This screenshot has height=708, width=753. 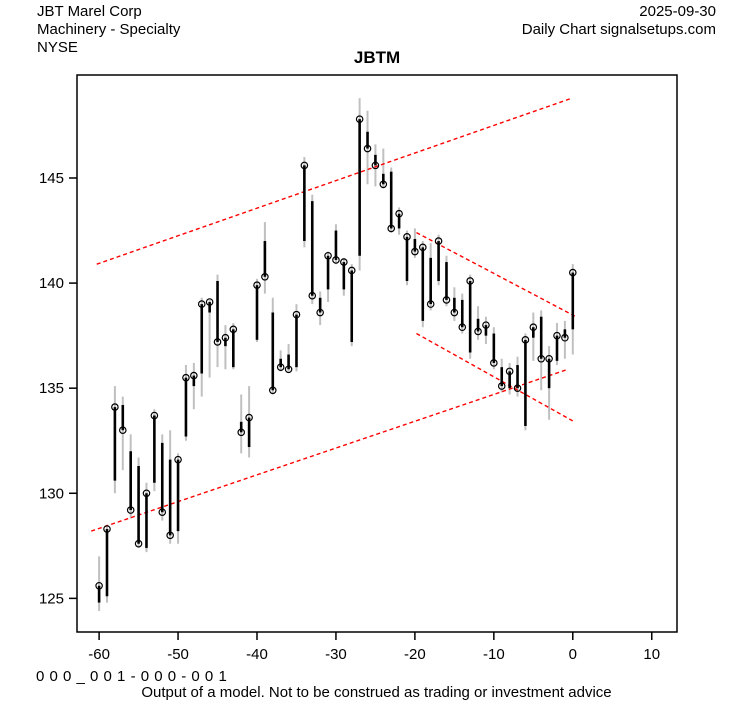 What do you see at coordinates (377, 57) in the screenshot?
I see `ticker-title: JBTM` at bounding box center [377, 57].